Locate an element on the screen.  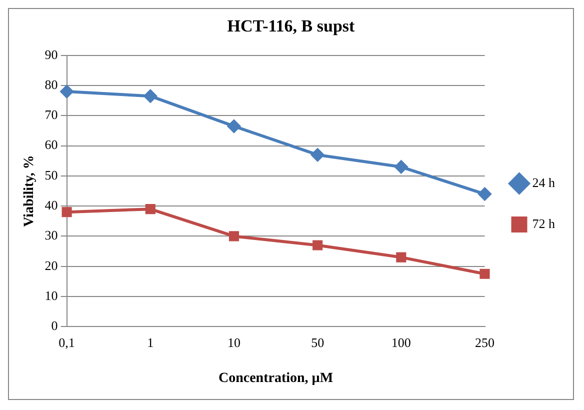
y-tick-label: 80 is located at coordinates (51, 84).